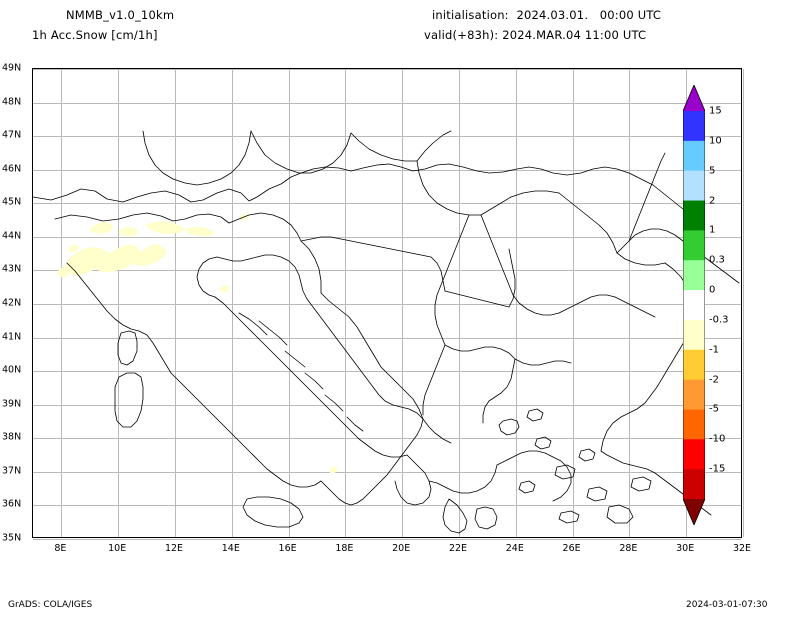 Image resolution: width=800 pixels, height=618 pixels. Describe the element at coordinates (12, 370) in the screenshot. I see `y-tick-label: 40N` at that location.